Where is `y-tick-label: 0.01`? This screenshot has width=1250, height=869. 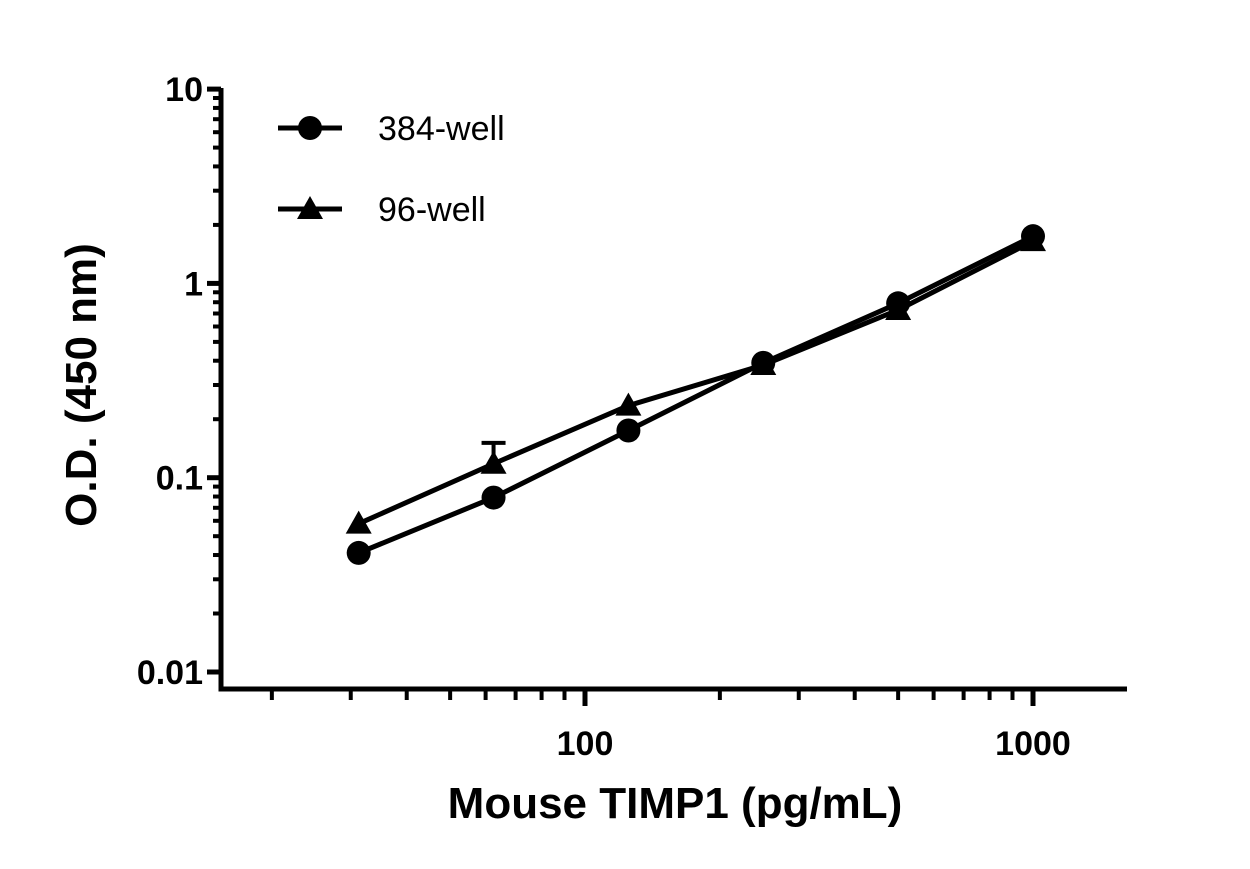 y-tick-label: 0.01 is located at coordinates (170, 673).